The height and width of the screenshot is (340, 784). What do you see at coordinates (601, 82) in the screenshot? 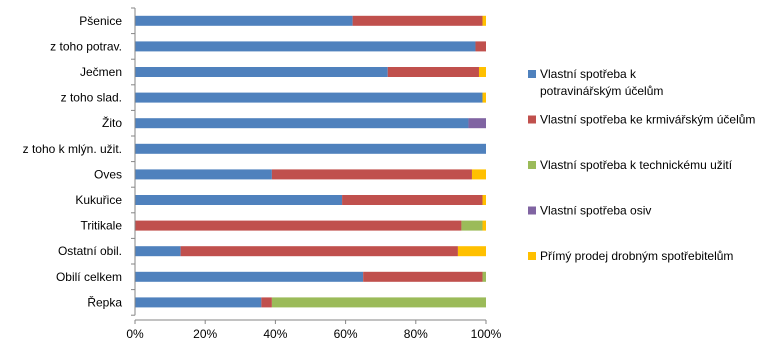
I see `legend-label-0: Vlastní spotřeba k potravinářským účelům` at bounding box center [601, 82].